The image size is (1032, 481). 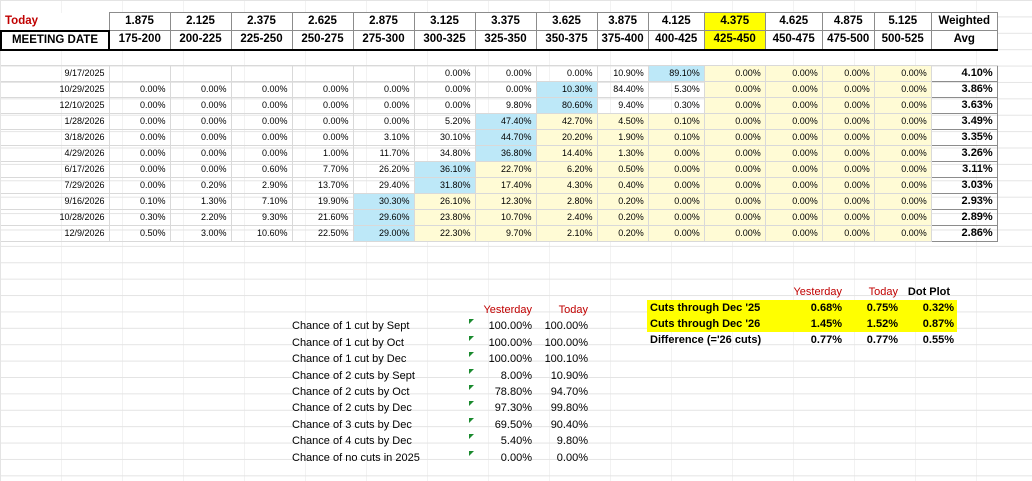 I want to click on meeting-date-cell: 4/29/2026, so click(x=55, y=153).